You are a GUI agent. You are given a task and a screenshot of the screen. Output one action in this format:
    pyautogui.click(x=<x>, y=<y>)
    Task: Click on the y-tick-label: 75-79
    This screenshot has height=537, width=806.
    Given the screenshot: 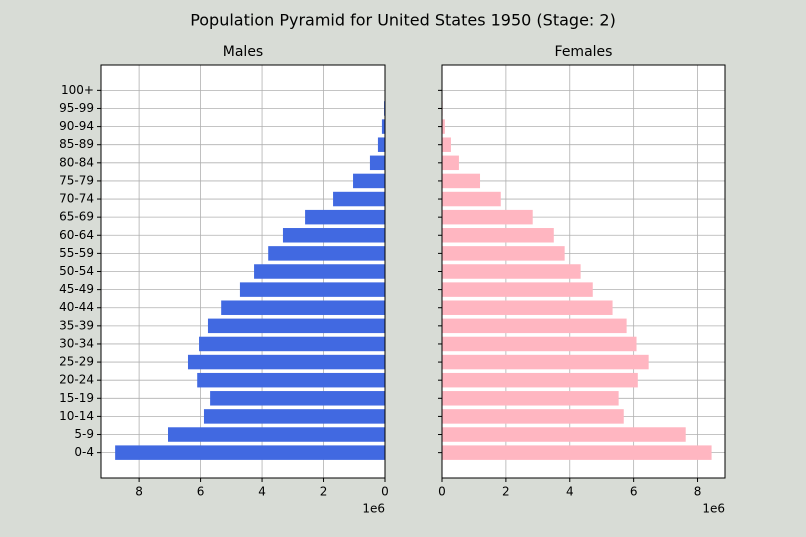 What is the action you would take?
    pyautogui.click(x=76, y=180)
    